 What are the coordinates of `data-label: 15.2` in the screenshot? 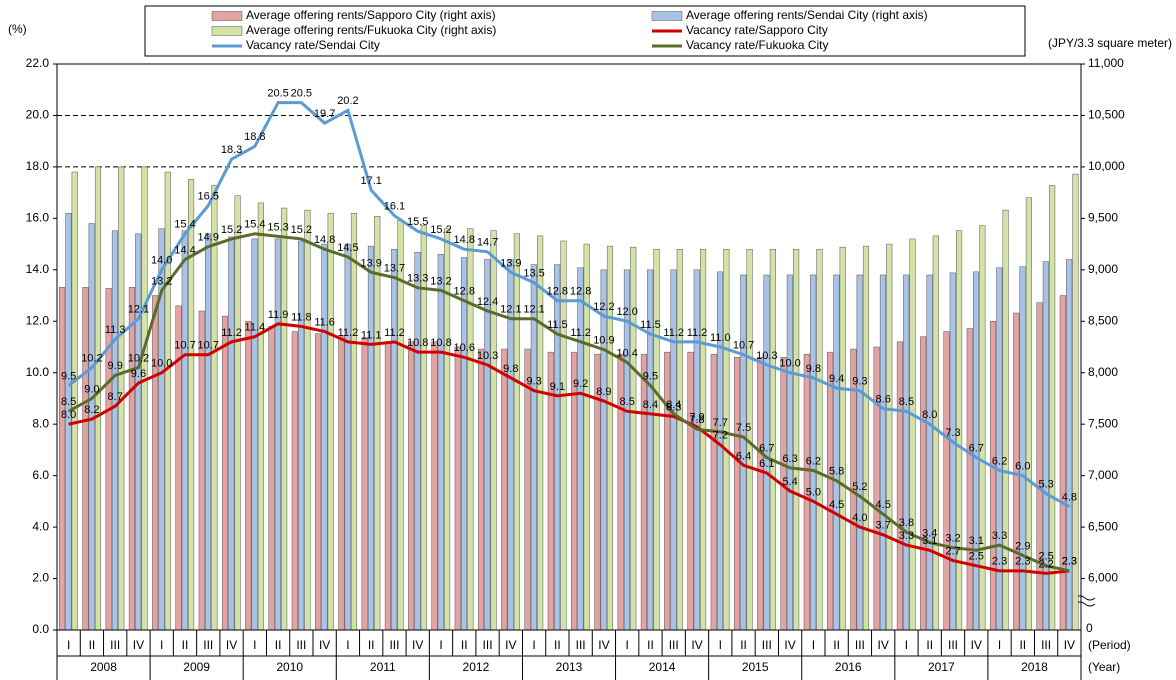 It's located at (301, 230).